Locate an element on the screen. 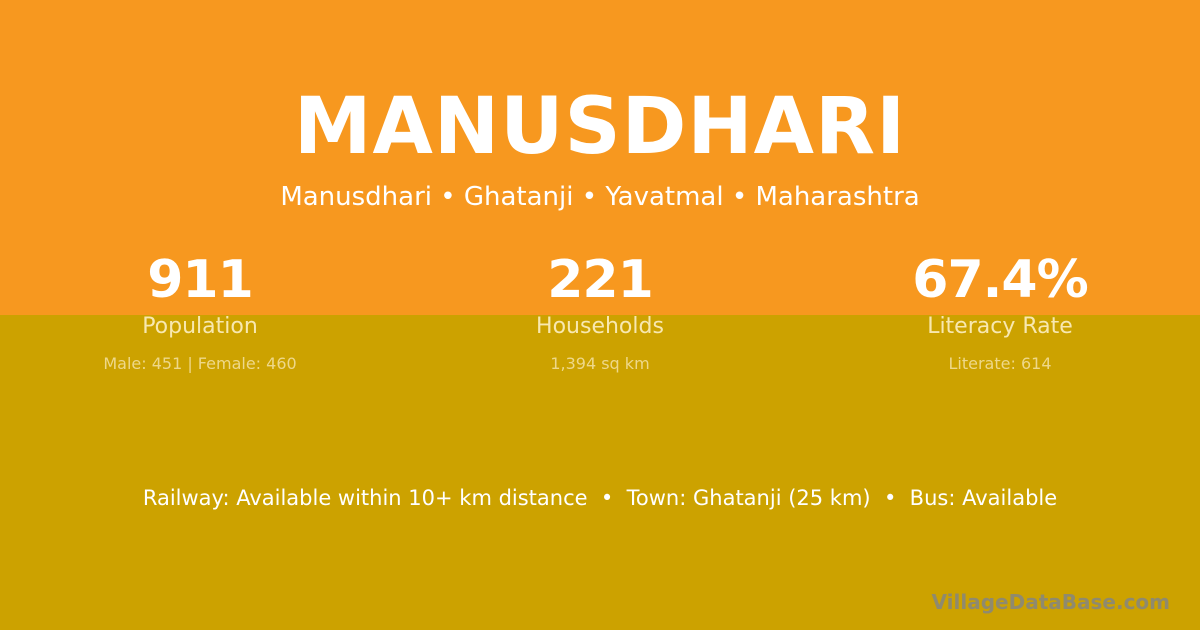 This screenshot has height=630, width=1200. stat-detail: 1,394 sq km is located at coordinates (600, 363).